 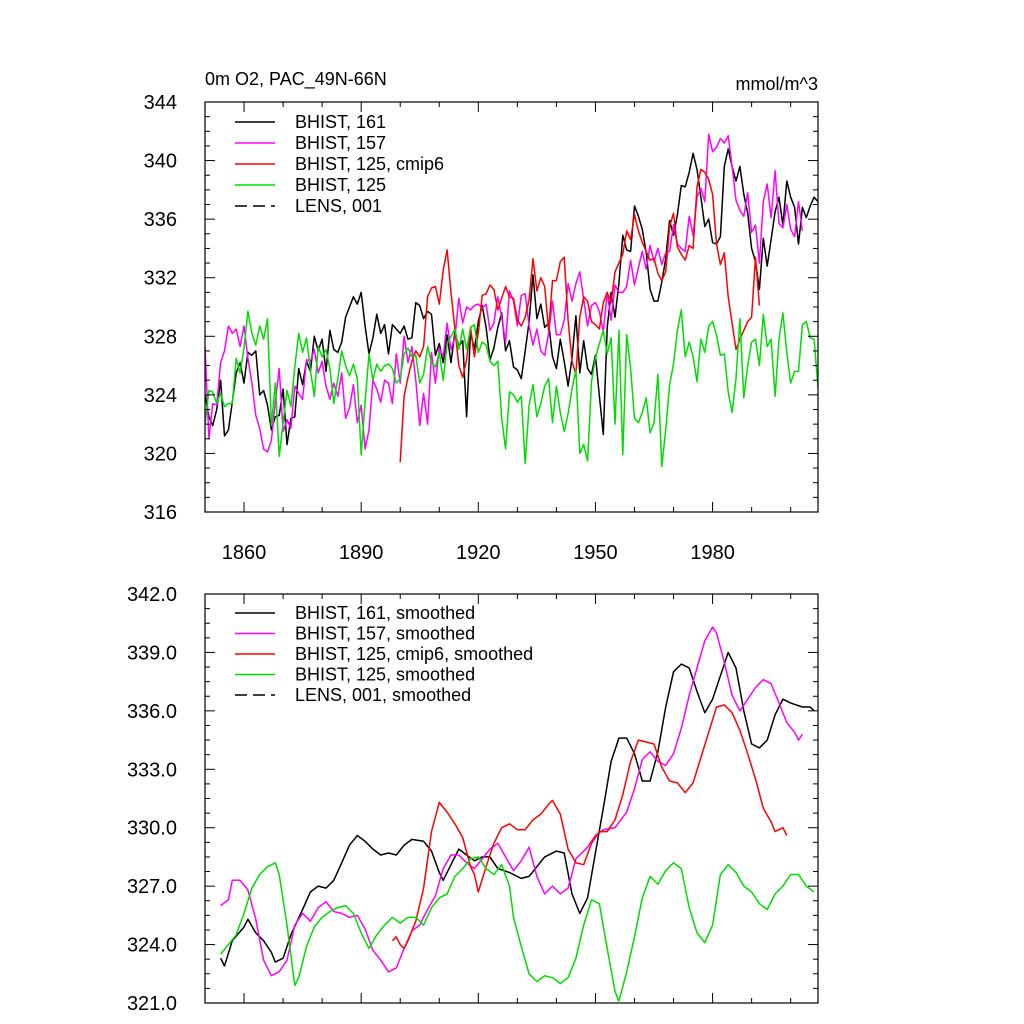 What do you see at coordinates (152, 770) in the screenshot?
I see `y-tick-label: 333.0` at bounding box center [152, 770].